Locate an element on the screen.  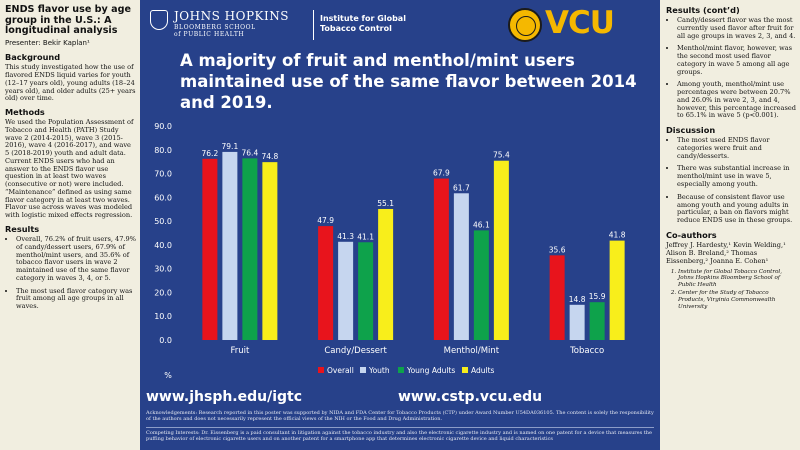
data-label: 61.7 is located at coordinates (461, 187).